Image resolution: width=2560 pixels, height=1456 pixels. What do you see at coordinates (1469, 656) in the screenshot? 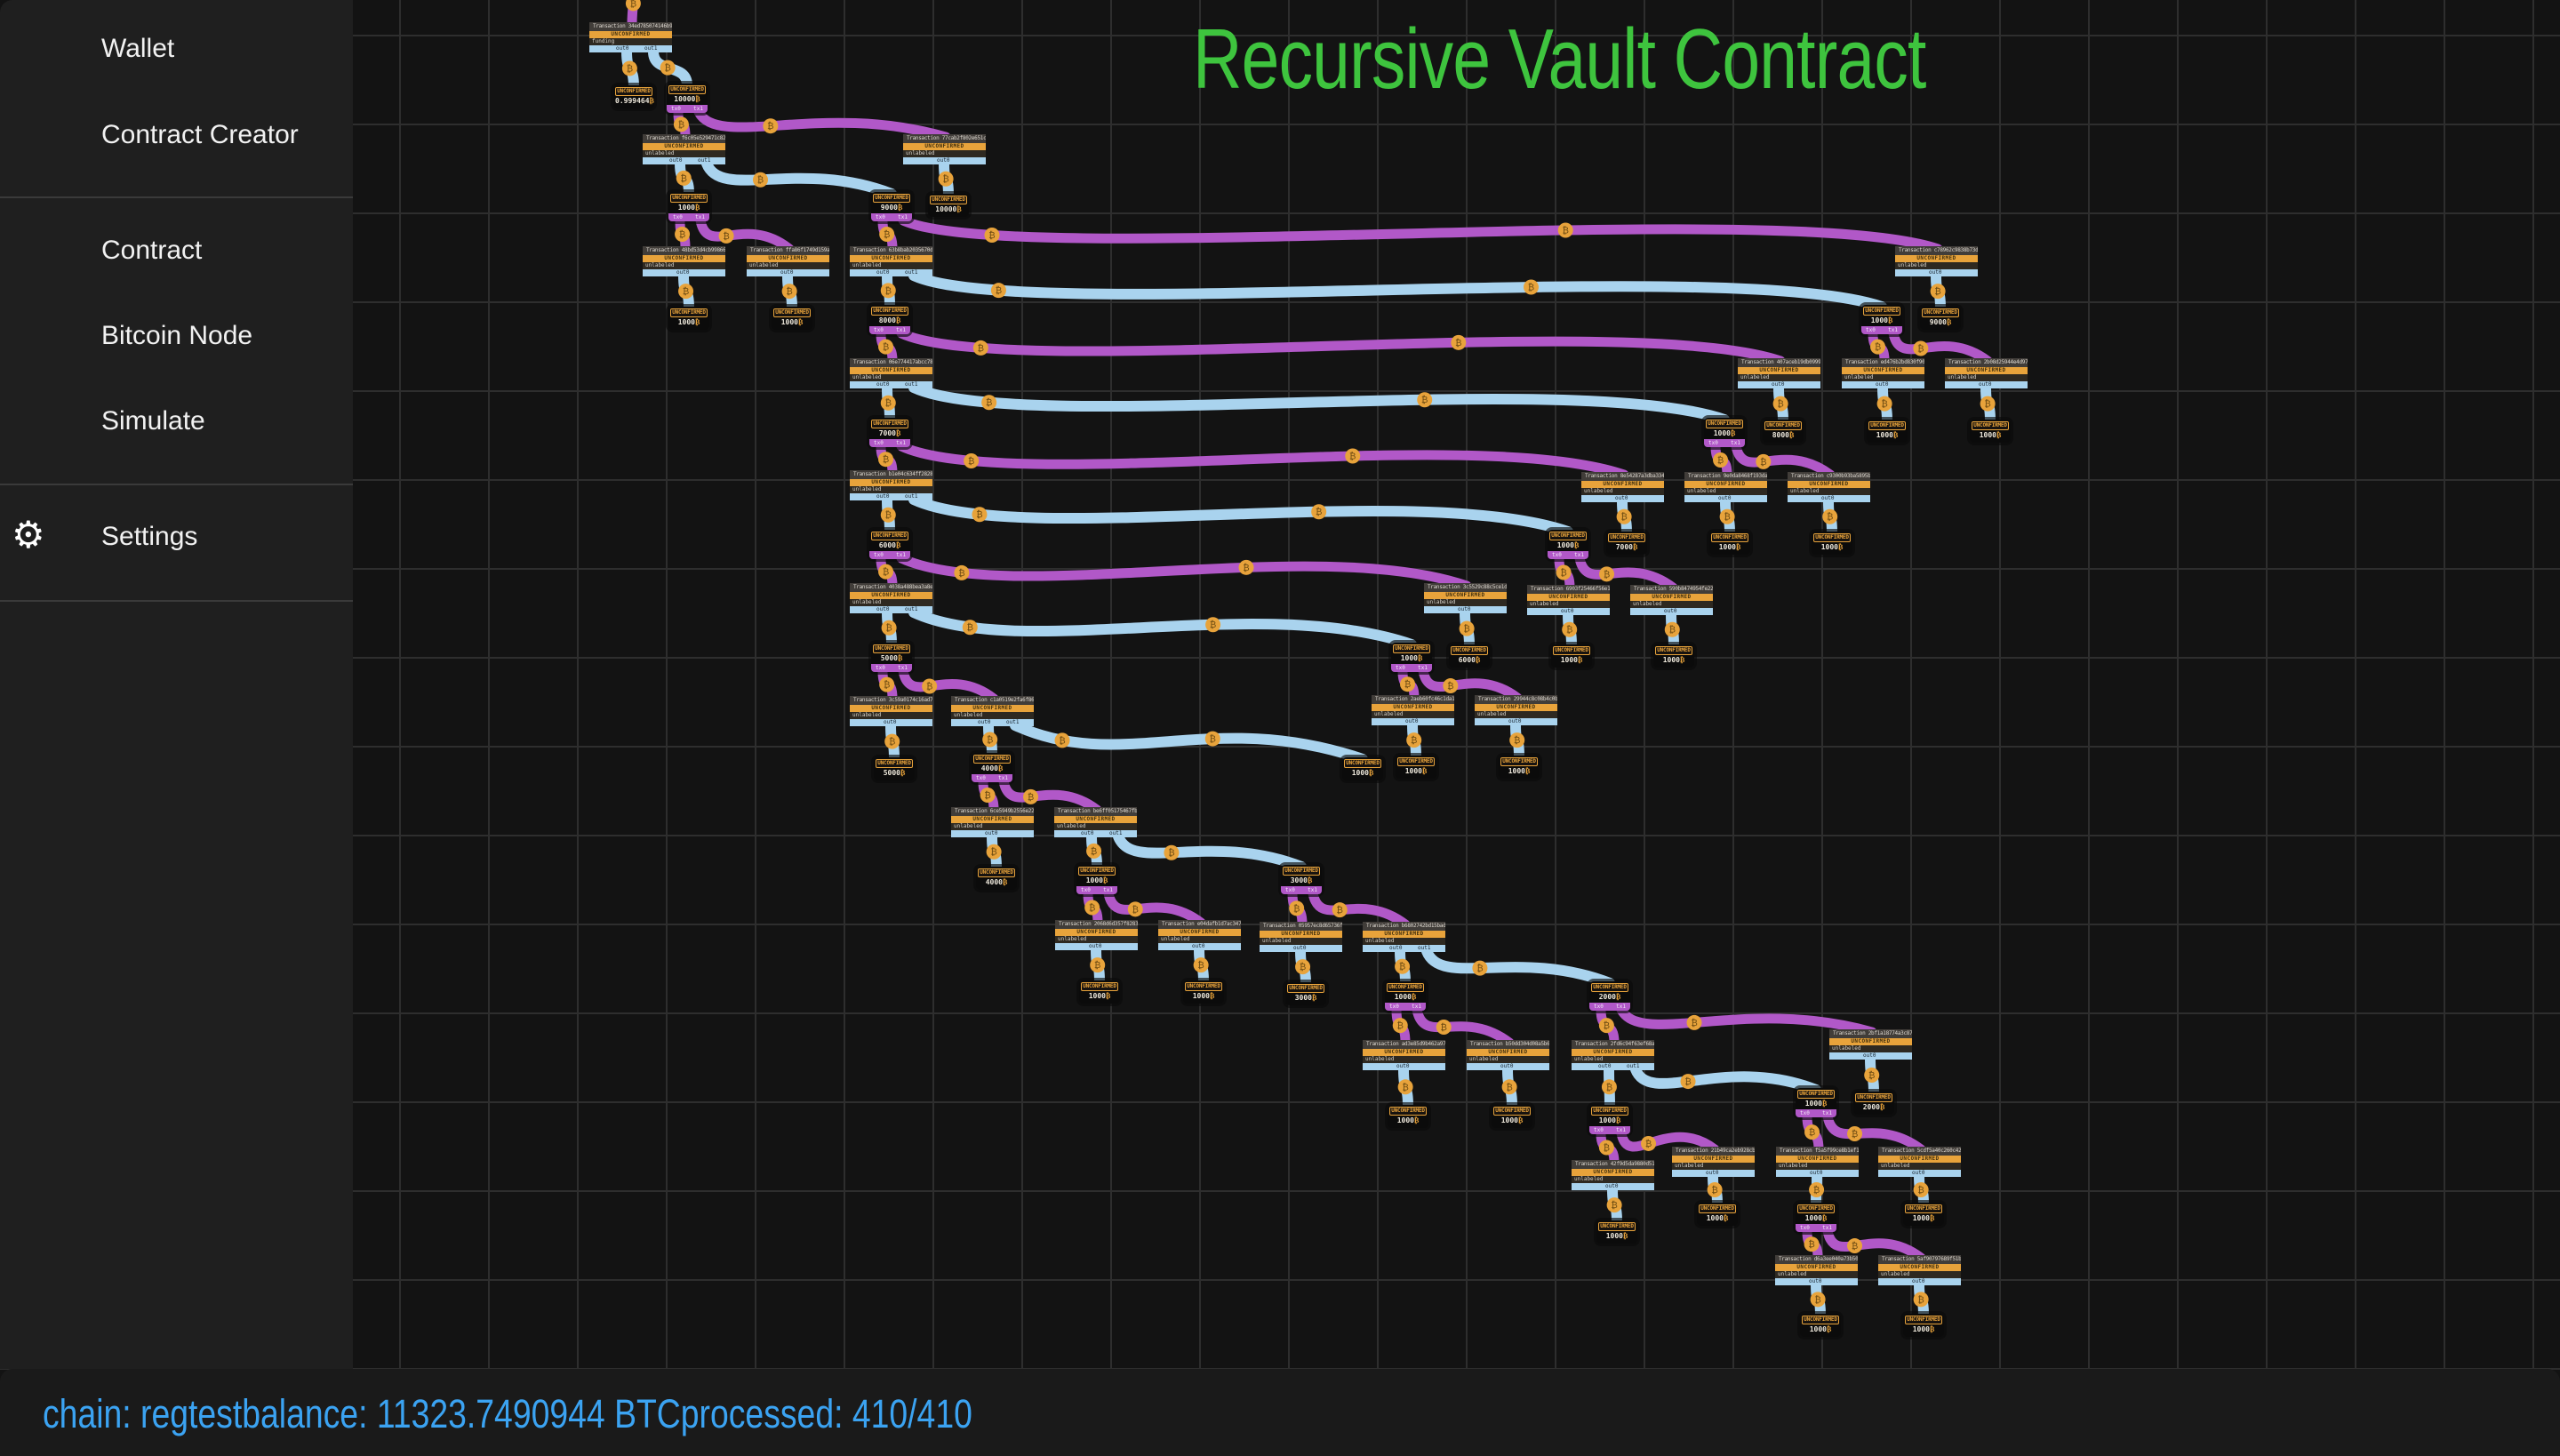
I see `utxo-badge: UNCONFIRMED 6000₿` at bounding box center [1469, 656].